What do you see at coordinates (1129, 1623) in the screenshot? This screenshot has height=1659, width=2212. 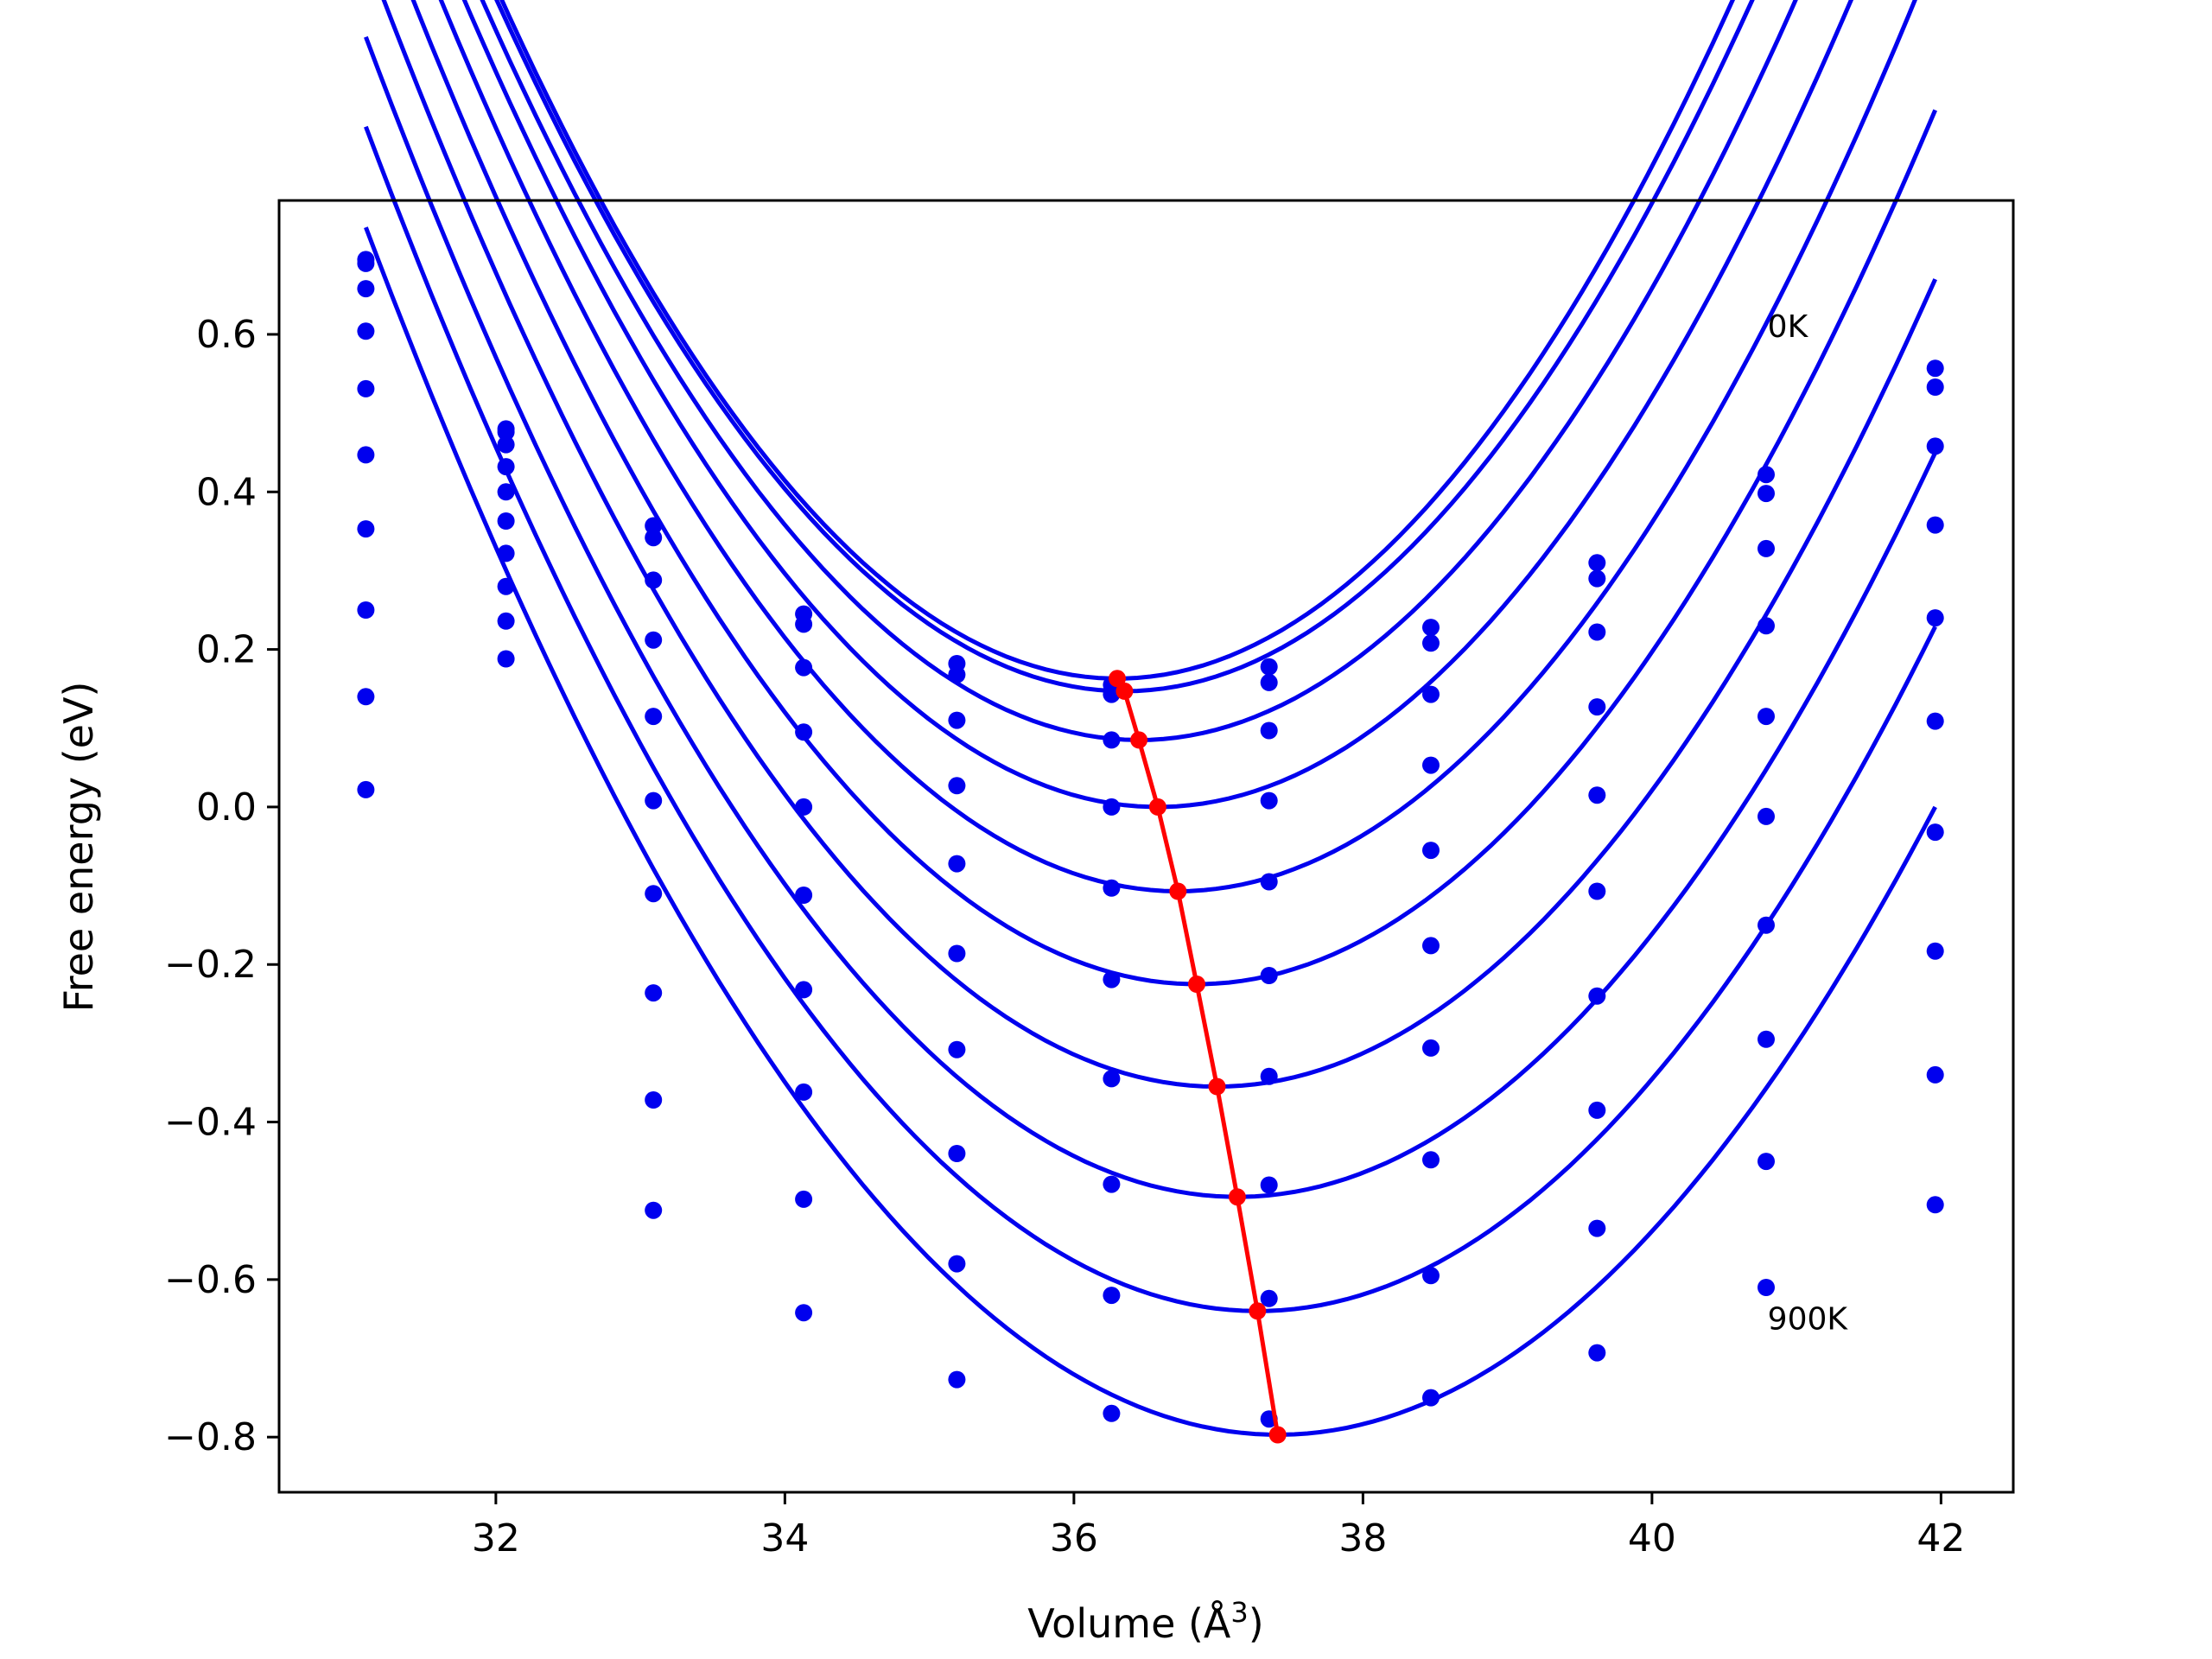 I see `x-axis-label-main: Volume (Å` at bounding box center [1129, 1623].